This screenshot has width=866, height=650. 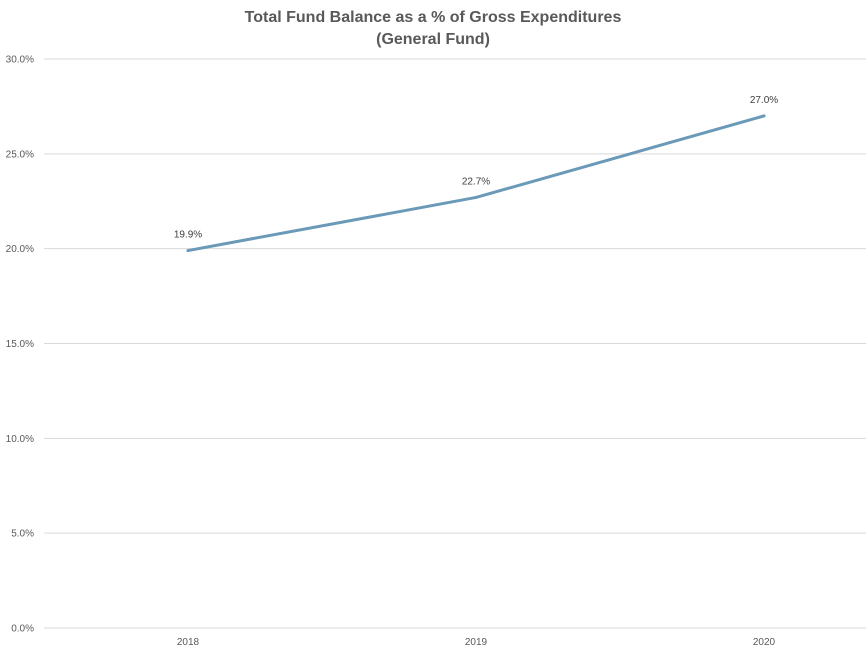 I want to click on y-tick-label: 20.0%, so click(x=20, y=249).